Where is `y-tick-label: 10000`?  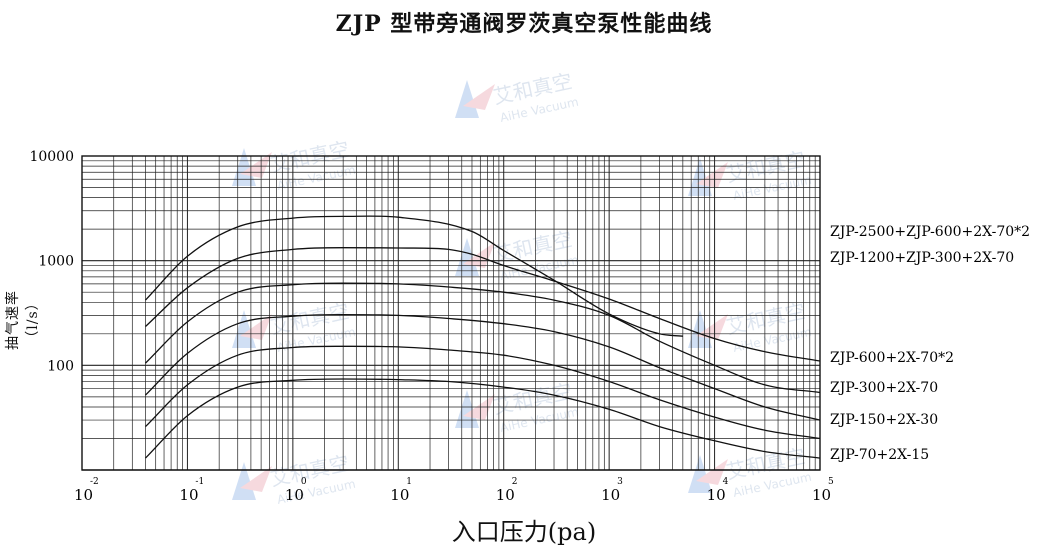 y-tick-label: 10000 is located at coordinates (51, 157).